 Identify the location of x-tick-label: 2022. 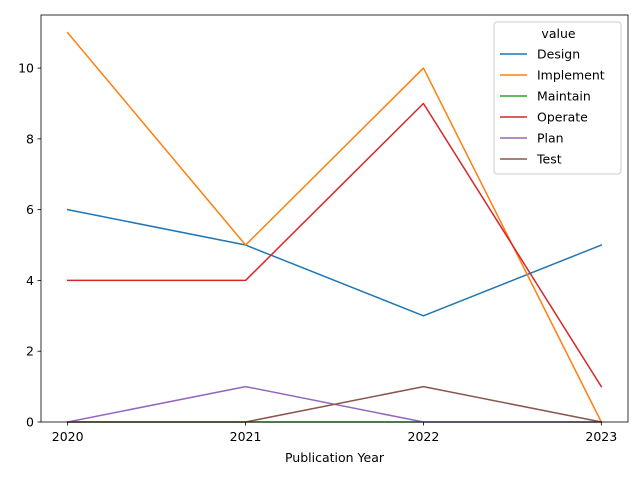
(424, 436).